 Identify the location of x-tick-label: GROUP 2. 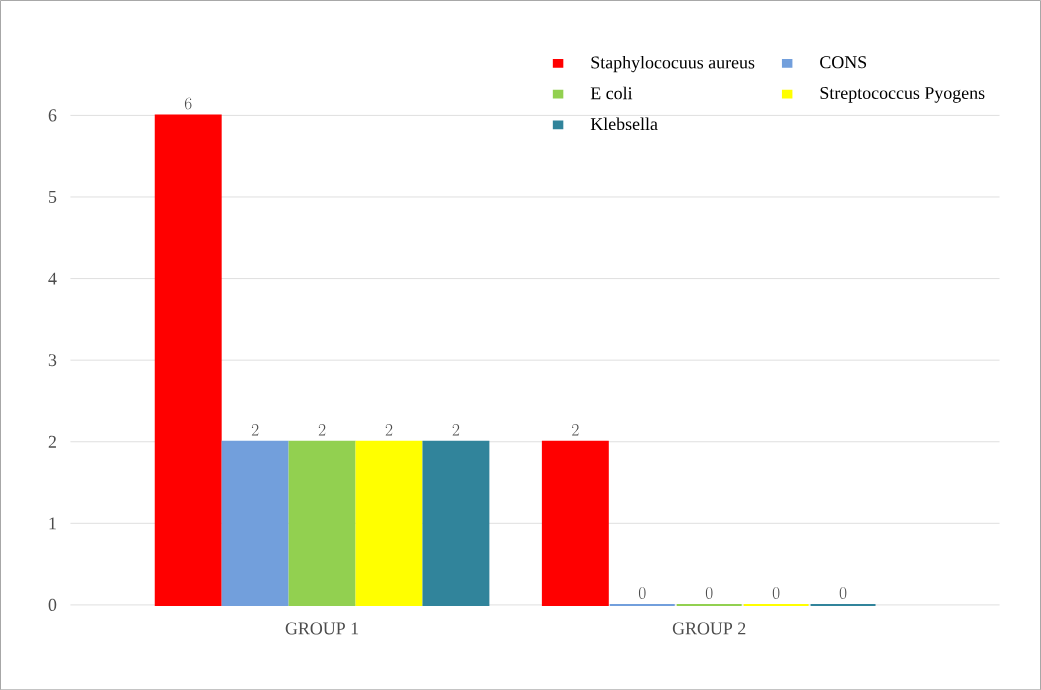
(709, 628).